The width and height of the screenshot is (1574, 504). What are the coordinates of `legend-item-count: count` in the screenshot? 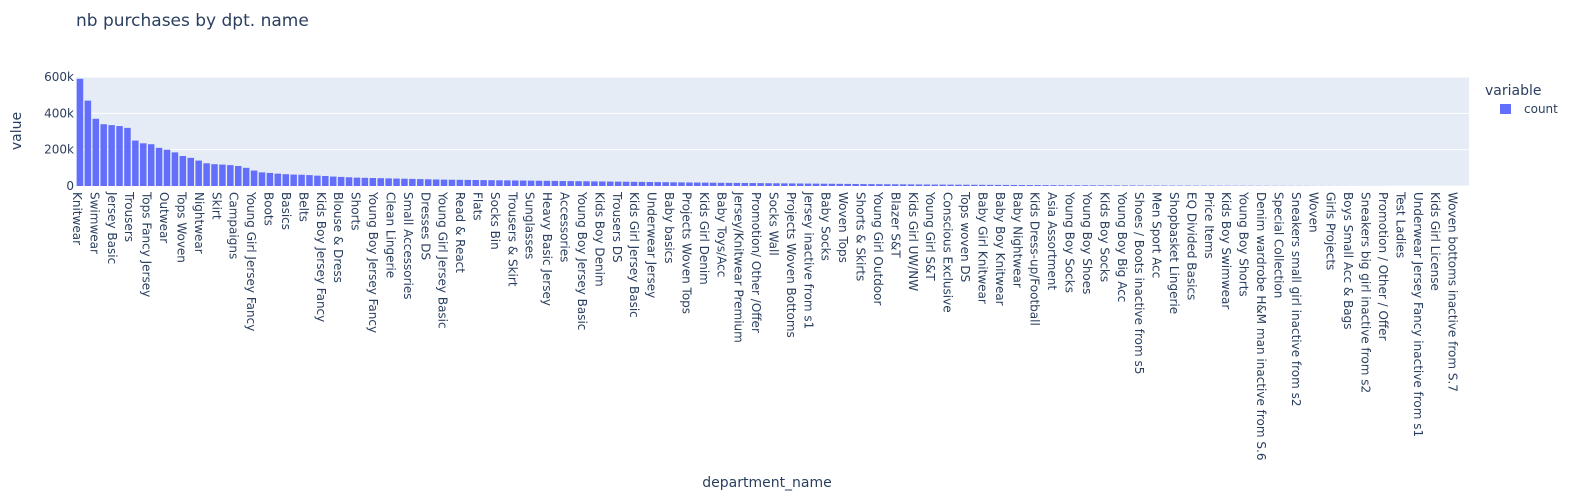 It's located at (1541, 109).